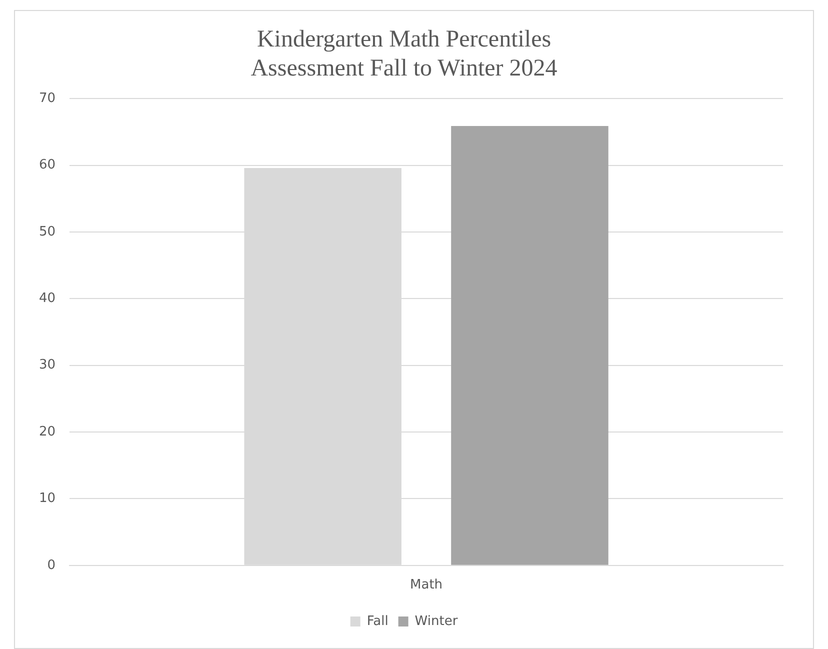  What do you see at coordinates (47, 232) in the screenshot?
I see `y-tick-label: 50` at bounding box center [47, 232].